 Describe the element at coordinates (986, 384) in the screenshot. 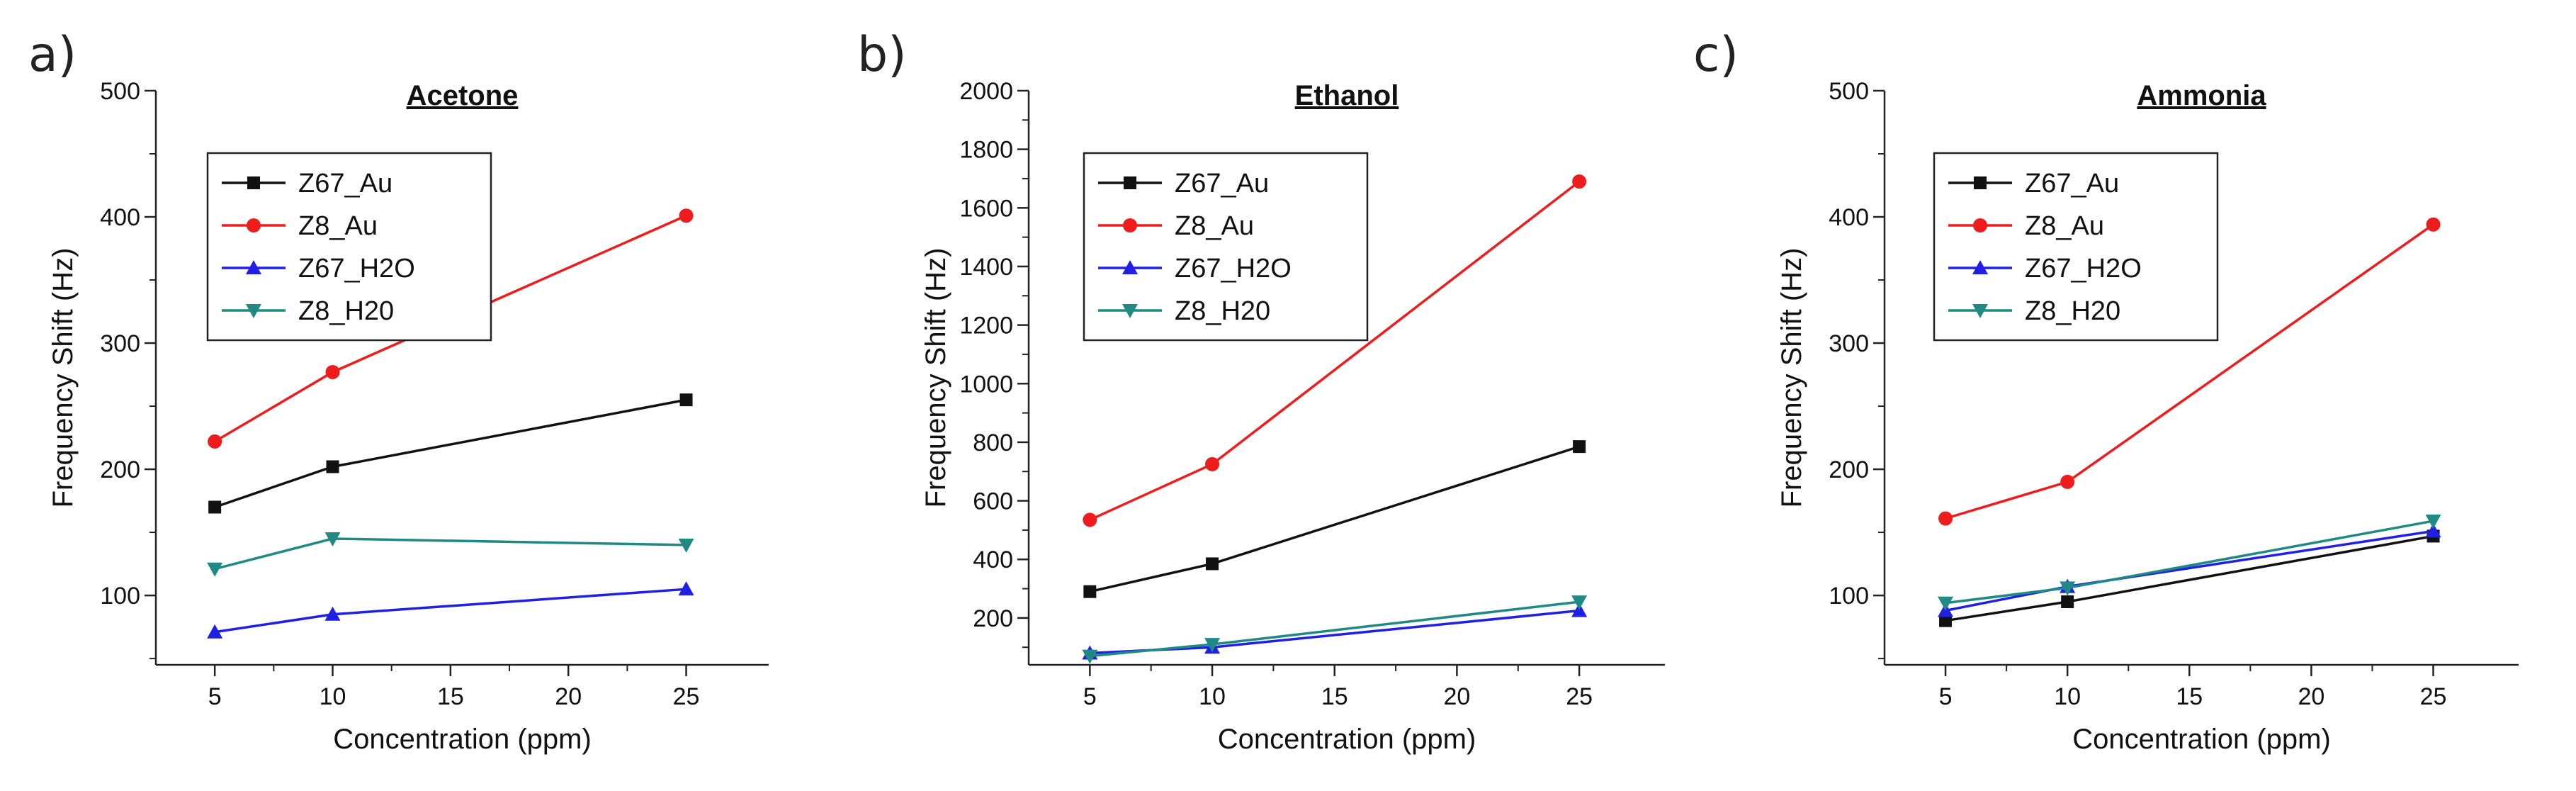

I see `y-tick-label: 1000` at that location.